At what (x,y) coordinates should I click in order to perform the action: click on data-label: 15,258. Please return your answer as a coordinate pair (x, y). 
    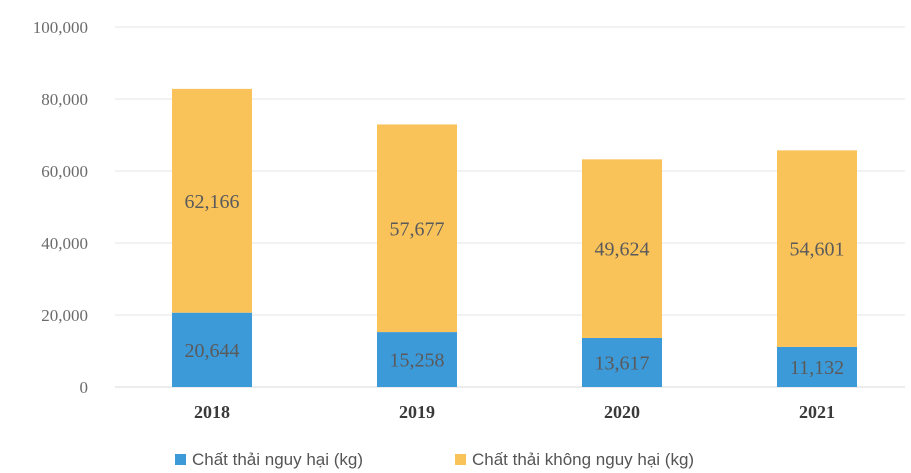
    Looking at the image, I should click on (417, 361).